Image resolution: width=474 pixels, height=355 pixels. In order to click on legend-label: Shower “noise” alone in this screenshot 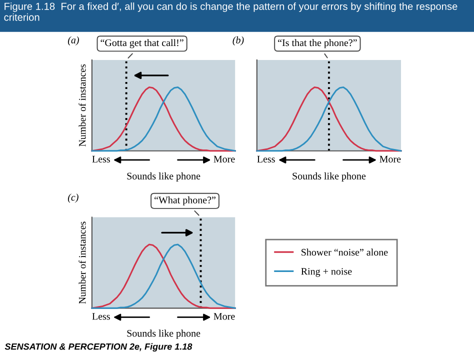, I will do `click(345, 252)`.